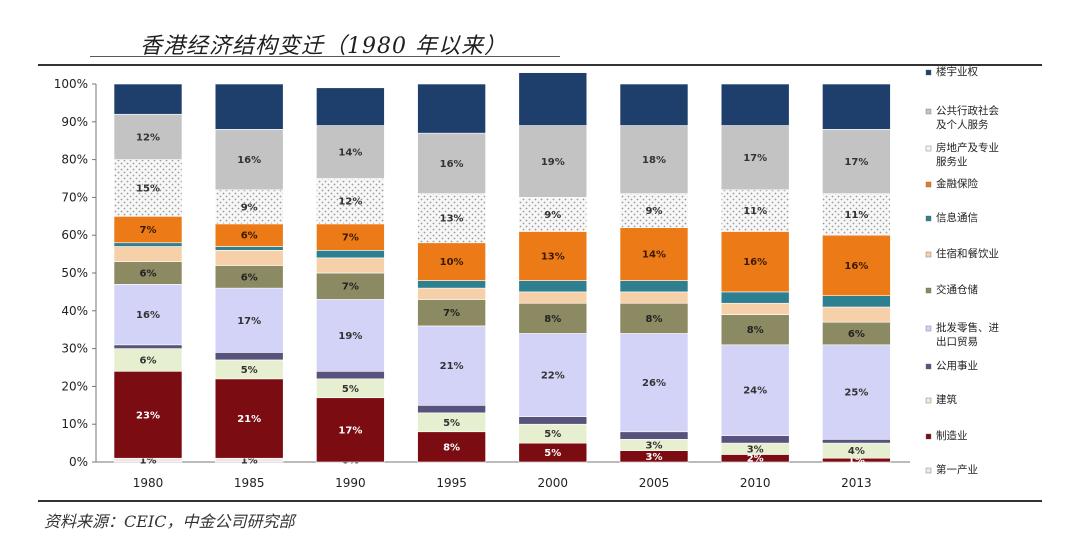  I want to click on data-label: 26%, so click(654, 383).